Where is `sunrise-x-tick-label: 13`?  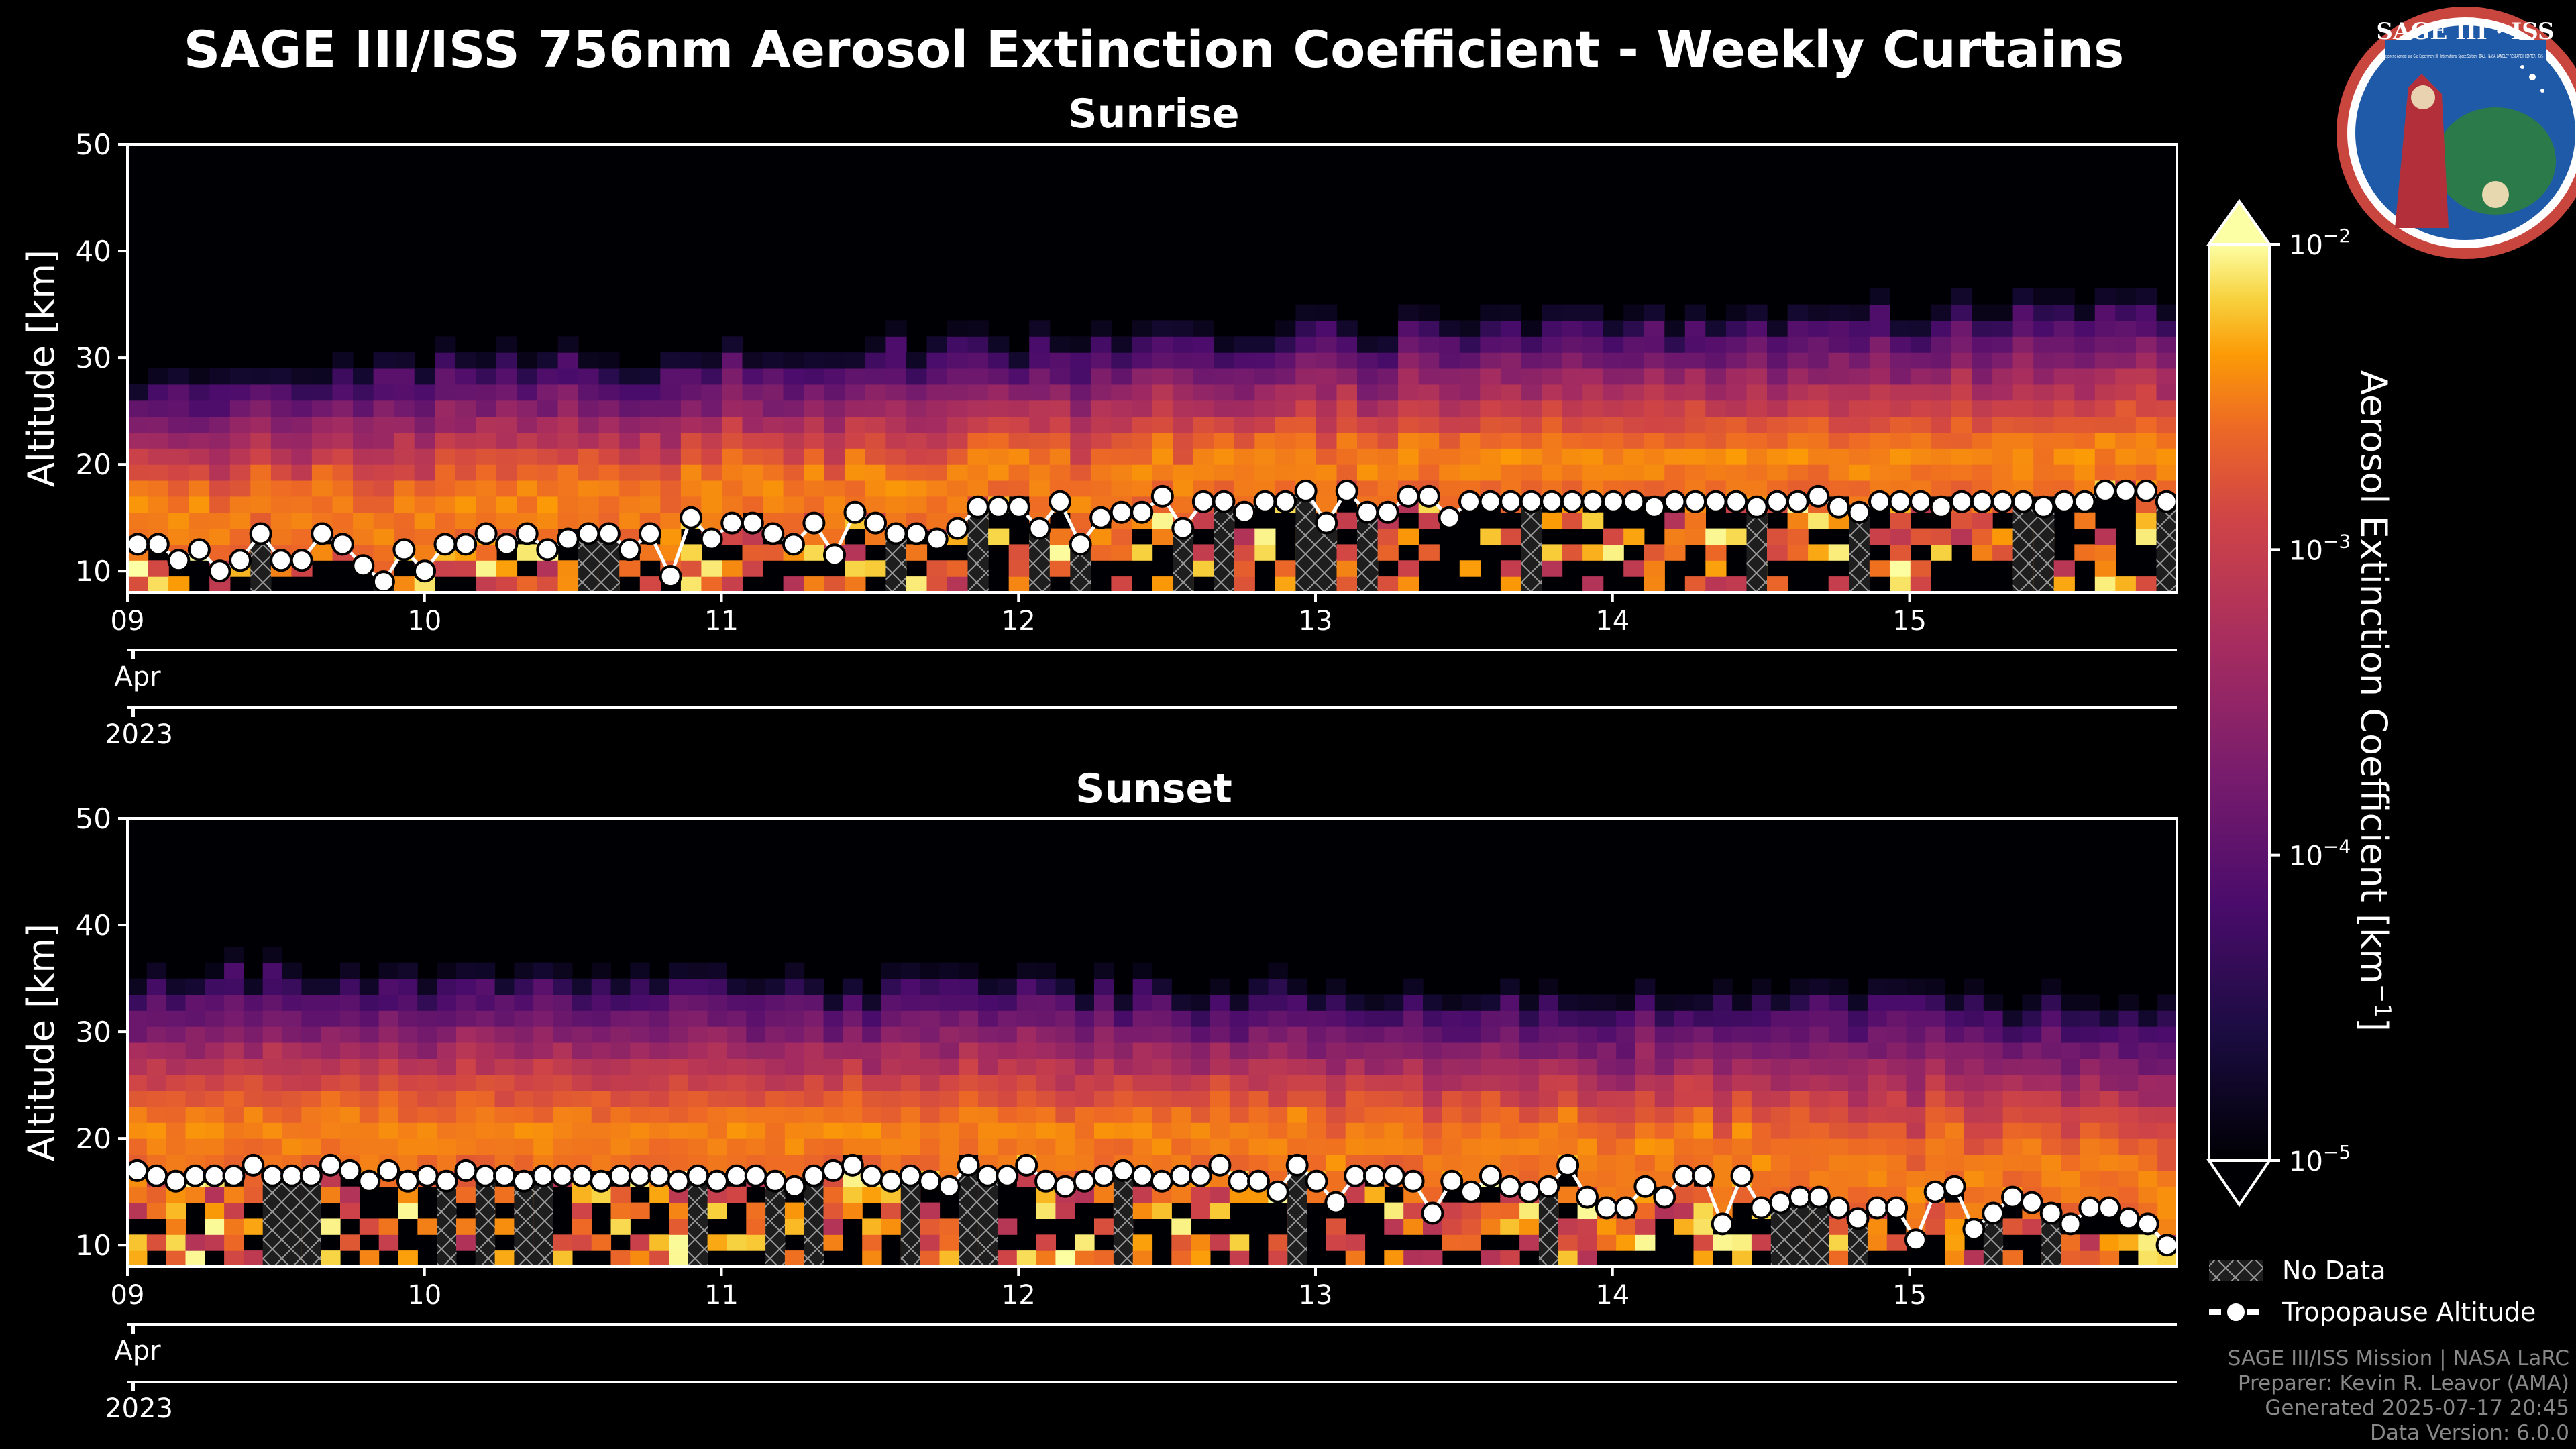 sunrise-x-tick-label: 13 is located at coordinates (1316, 621).